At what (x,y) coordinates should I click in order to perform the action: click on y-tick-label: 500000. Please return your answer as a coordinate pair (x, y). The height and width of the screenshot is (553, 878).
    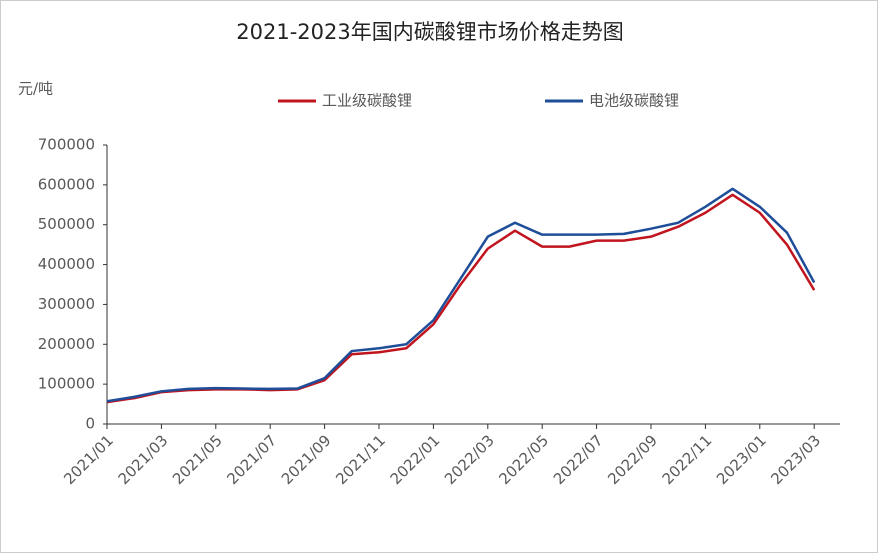
    Looking at the image, I should click on (66, 224).